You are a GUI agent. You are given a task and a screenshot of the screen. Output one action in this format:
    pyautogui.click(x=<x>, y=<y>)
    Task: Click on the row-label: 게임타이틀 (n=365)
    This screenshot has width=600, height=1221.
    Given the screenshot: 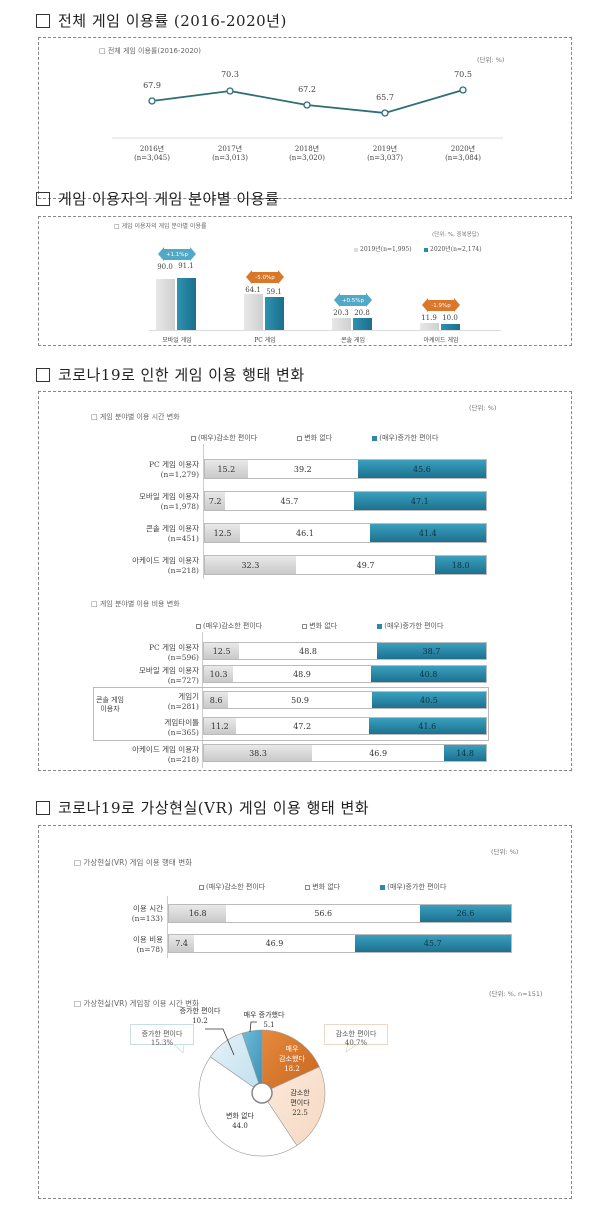 What is the action you would take?
    pyautogui.click(x=182, y=727)
    